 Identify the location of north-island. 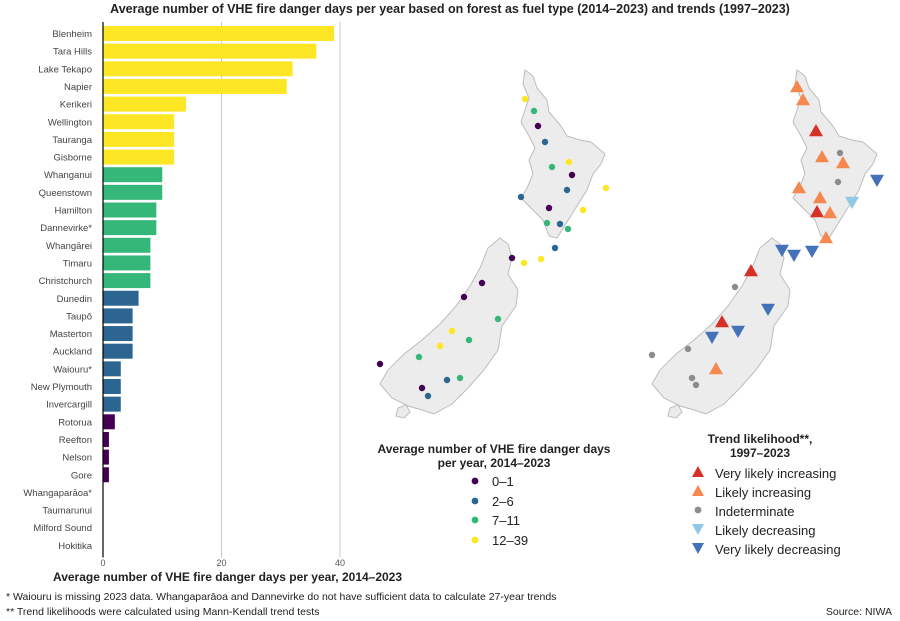
(563, 154).